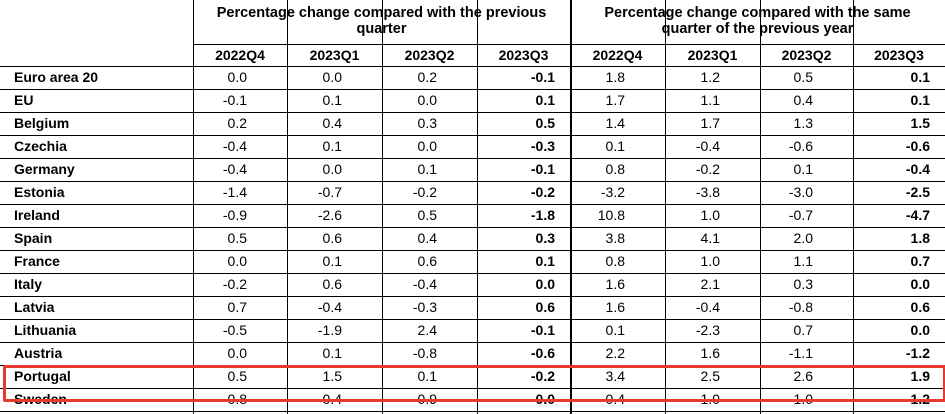 The width and height of the screenshot is (945, 414). Describe the element at coordinates (611, 215) in the screenshot. I see `cell-value: 10.8` at that location.